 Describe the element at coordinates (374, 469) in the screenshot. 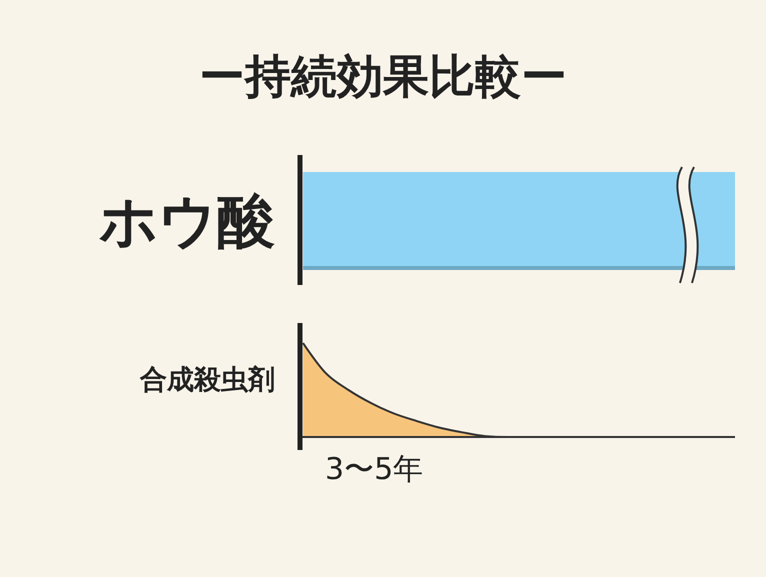

I see `text: 3〜5年` at that location.